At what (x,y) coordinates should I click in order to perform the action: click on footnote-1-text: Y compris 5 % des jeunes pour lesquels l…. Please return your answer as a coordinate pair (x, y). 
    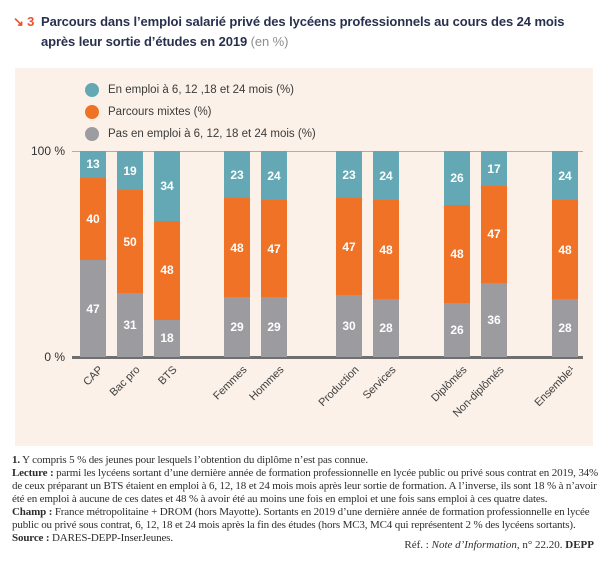
    Looking at the image, I should click on (195, 460).